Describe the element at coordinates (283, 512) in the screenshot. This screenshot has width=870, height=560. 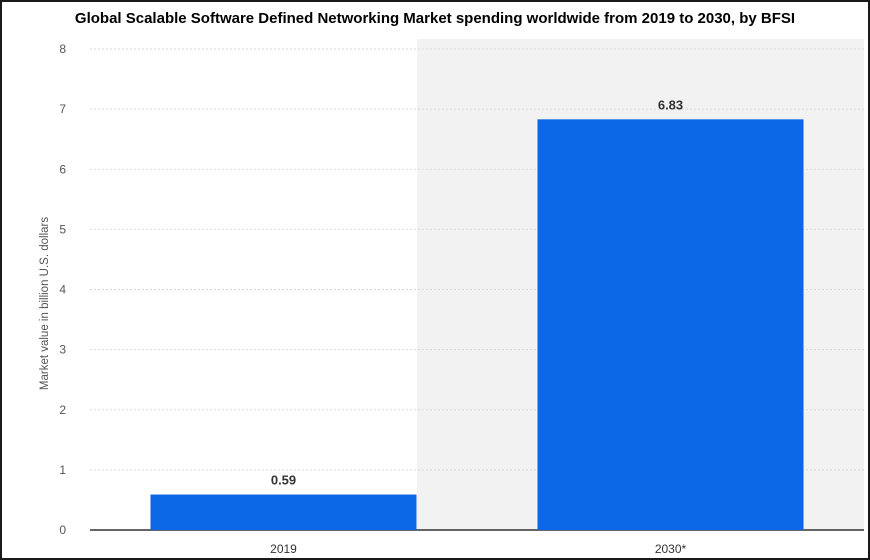
I see `bar-2019` at that location.